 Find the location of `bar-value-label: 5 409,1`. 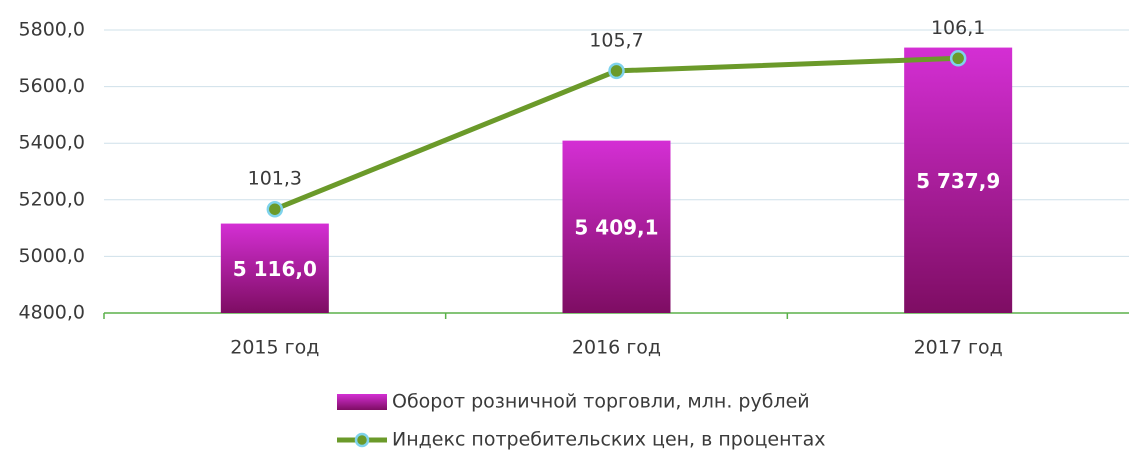

bar-value-label: 5 409,1 is located at coordinates (616, 227).